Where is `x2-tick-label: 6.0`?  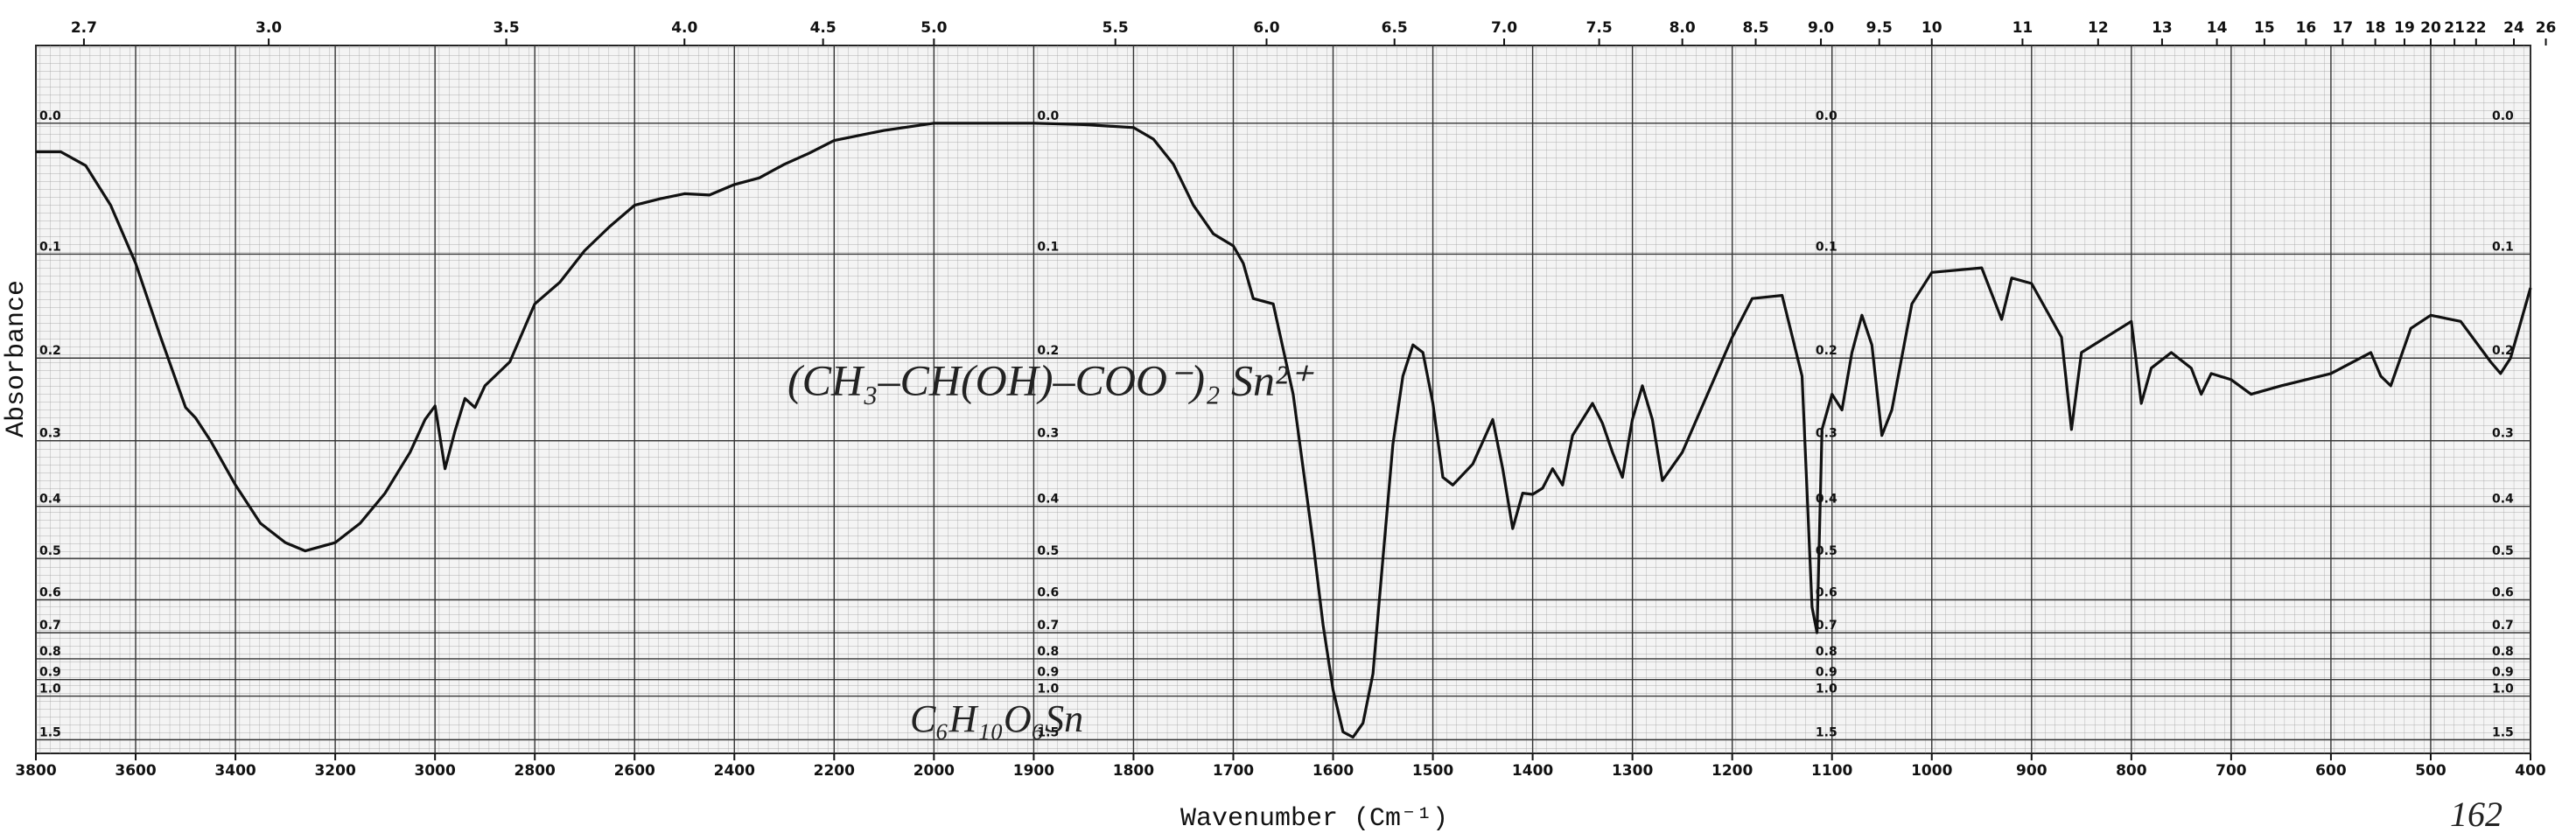 x2-tick-label: 6.0 is located at coordinates (1266, 28).